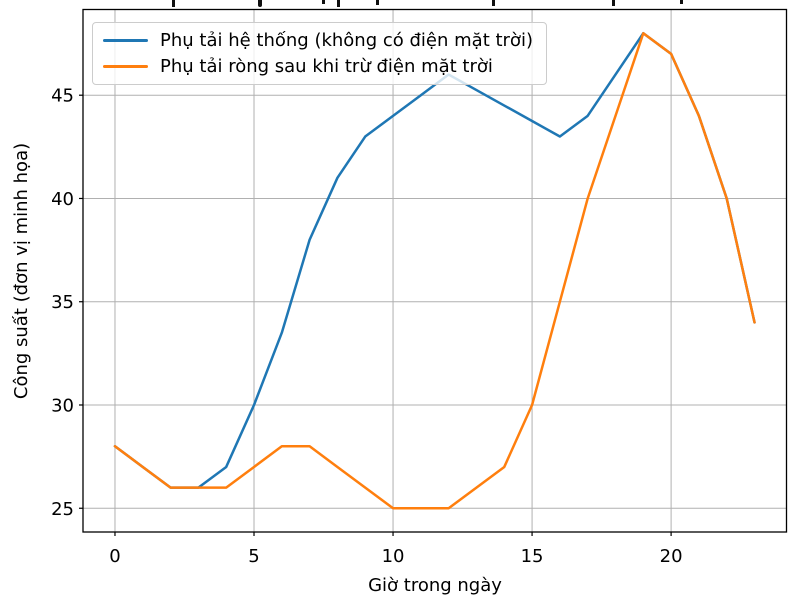 The width and height of the screenshot is (800, 610). What do you see at coordinates (62, 509) in the screenshot?
I see `y-tick-label-25: 25` at bounding box center [62, 509].